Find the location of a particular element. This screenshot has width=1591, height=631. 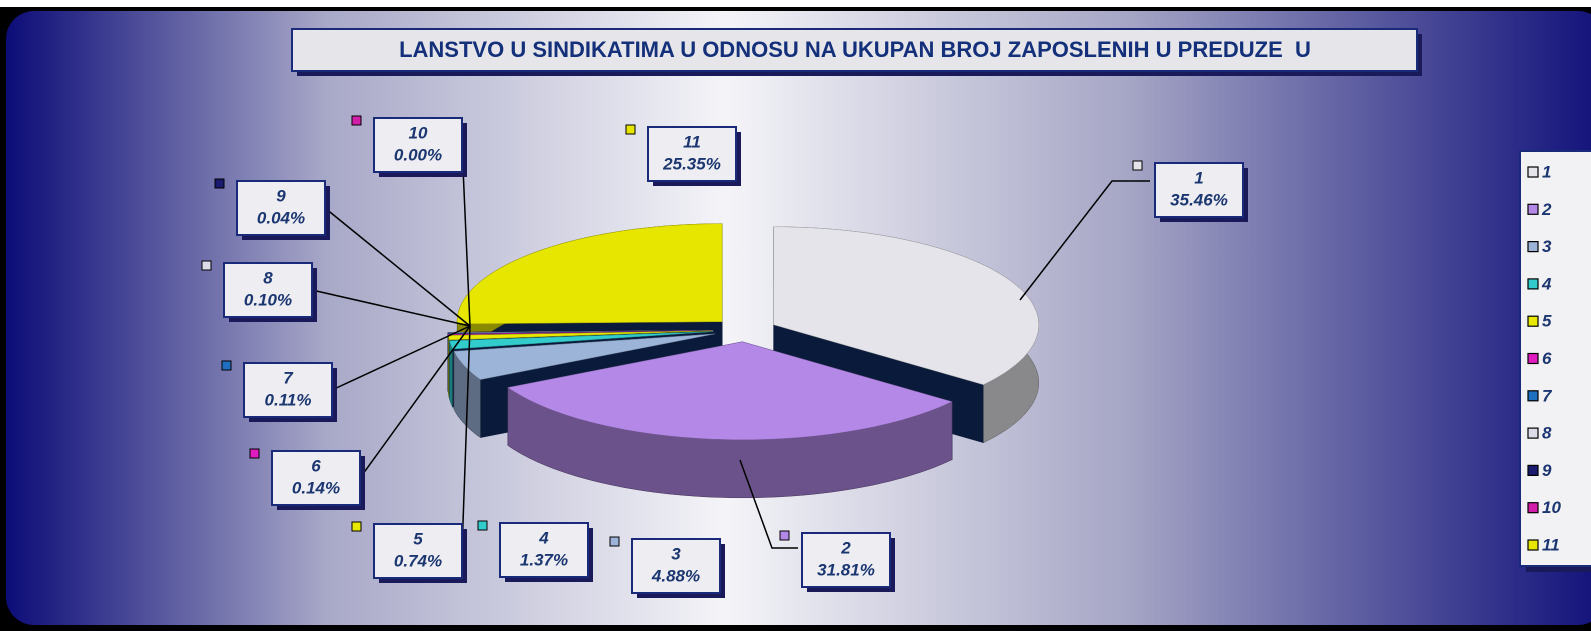

table-strip is located at coordinates (795, 3).